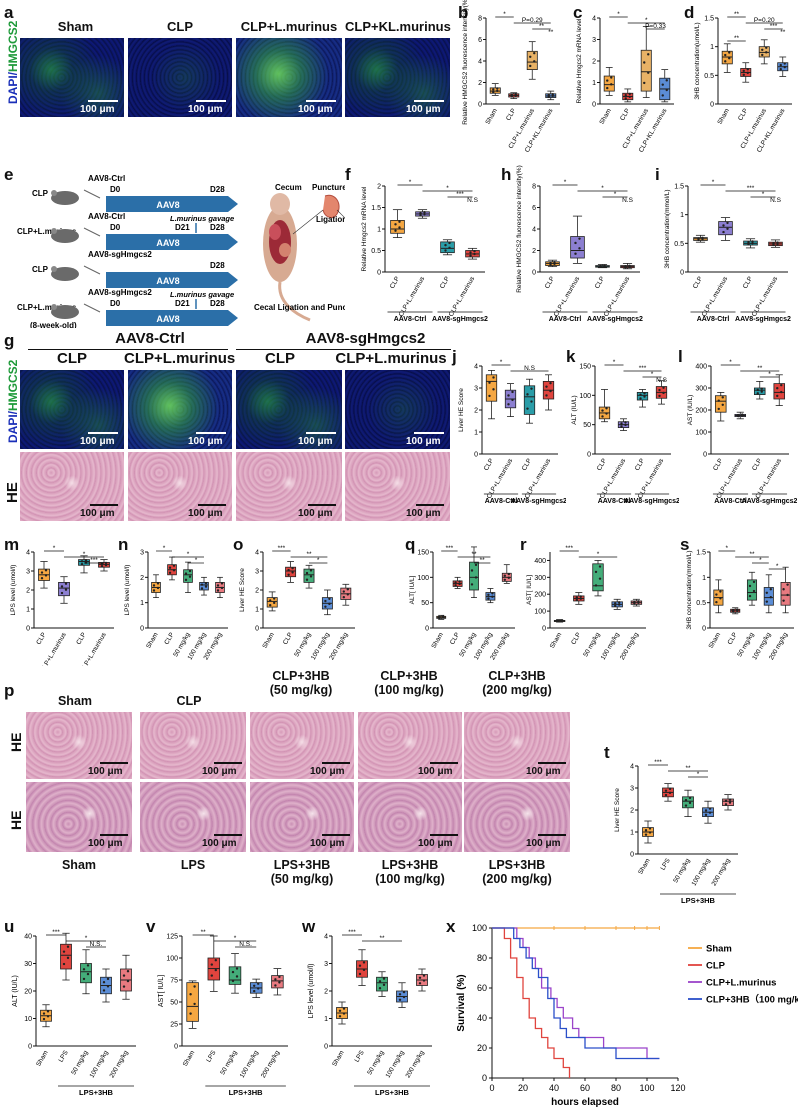  I want to click on mouse-ear, so click(54, 231).